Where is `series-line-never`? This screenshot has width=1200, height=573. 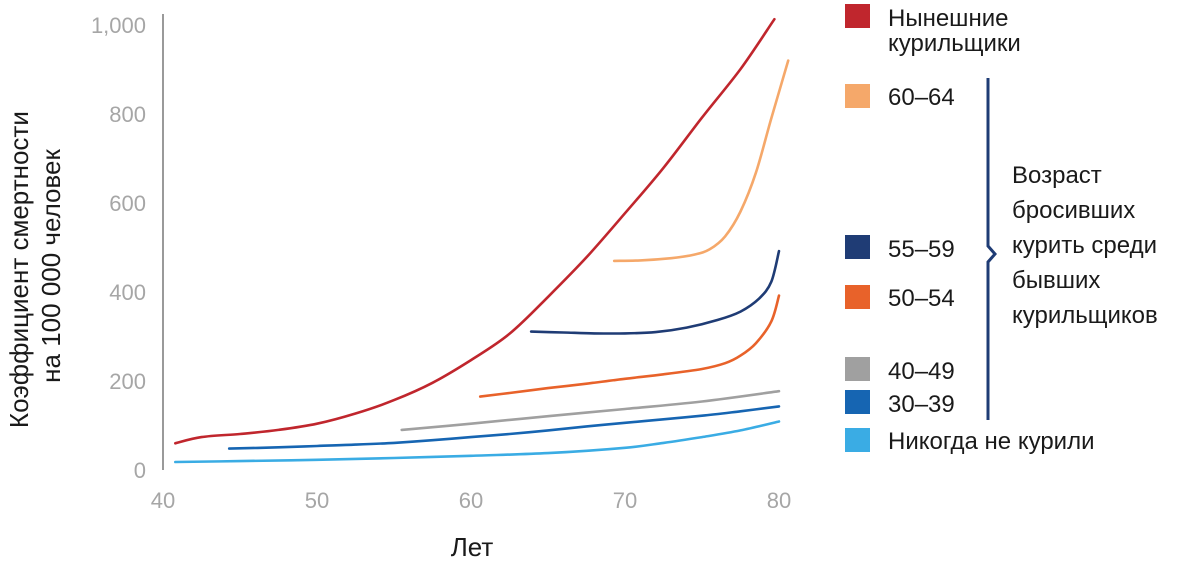
series-line-never is located at coordinates (477, 442).